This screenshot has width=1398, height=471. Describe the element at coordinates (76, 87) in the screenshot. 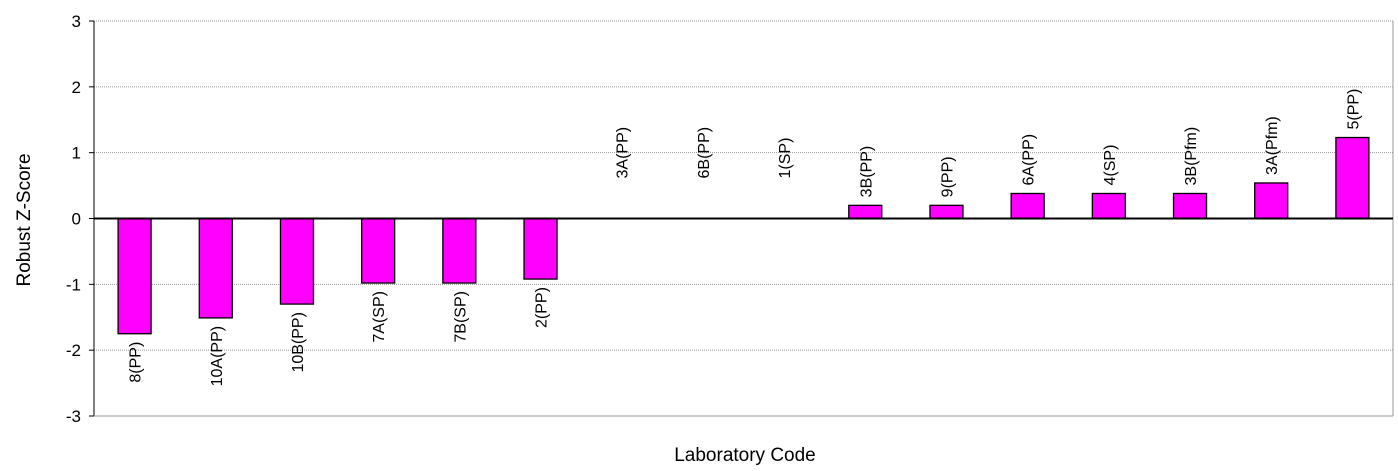

I see `y-tick-label: 2` at that location.